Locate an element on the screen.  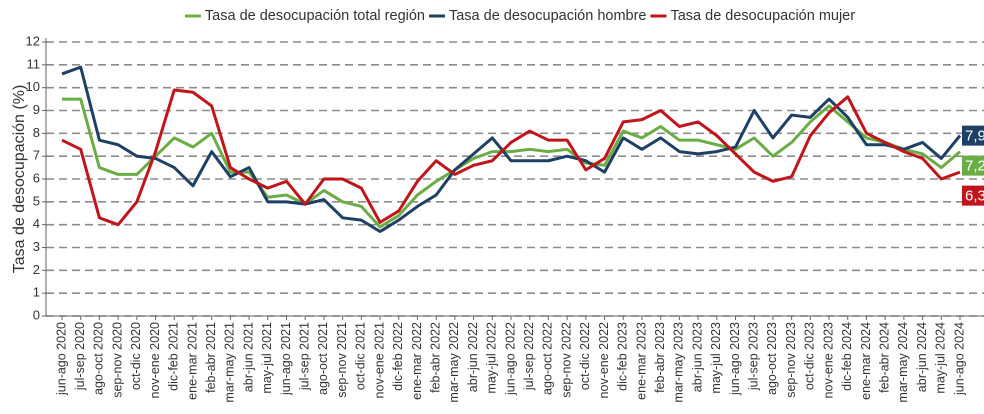
x-tick-label: ene-mar 2023 is located at coordinates (641, 361).